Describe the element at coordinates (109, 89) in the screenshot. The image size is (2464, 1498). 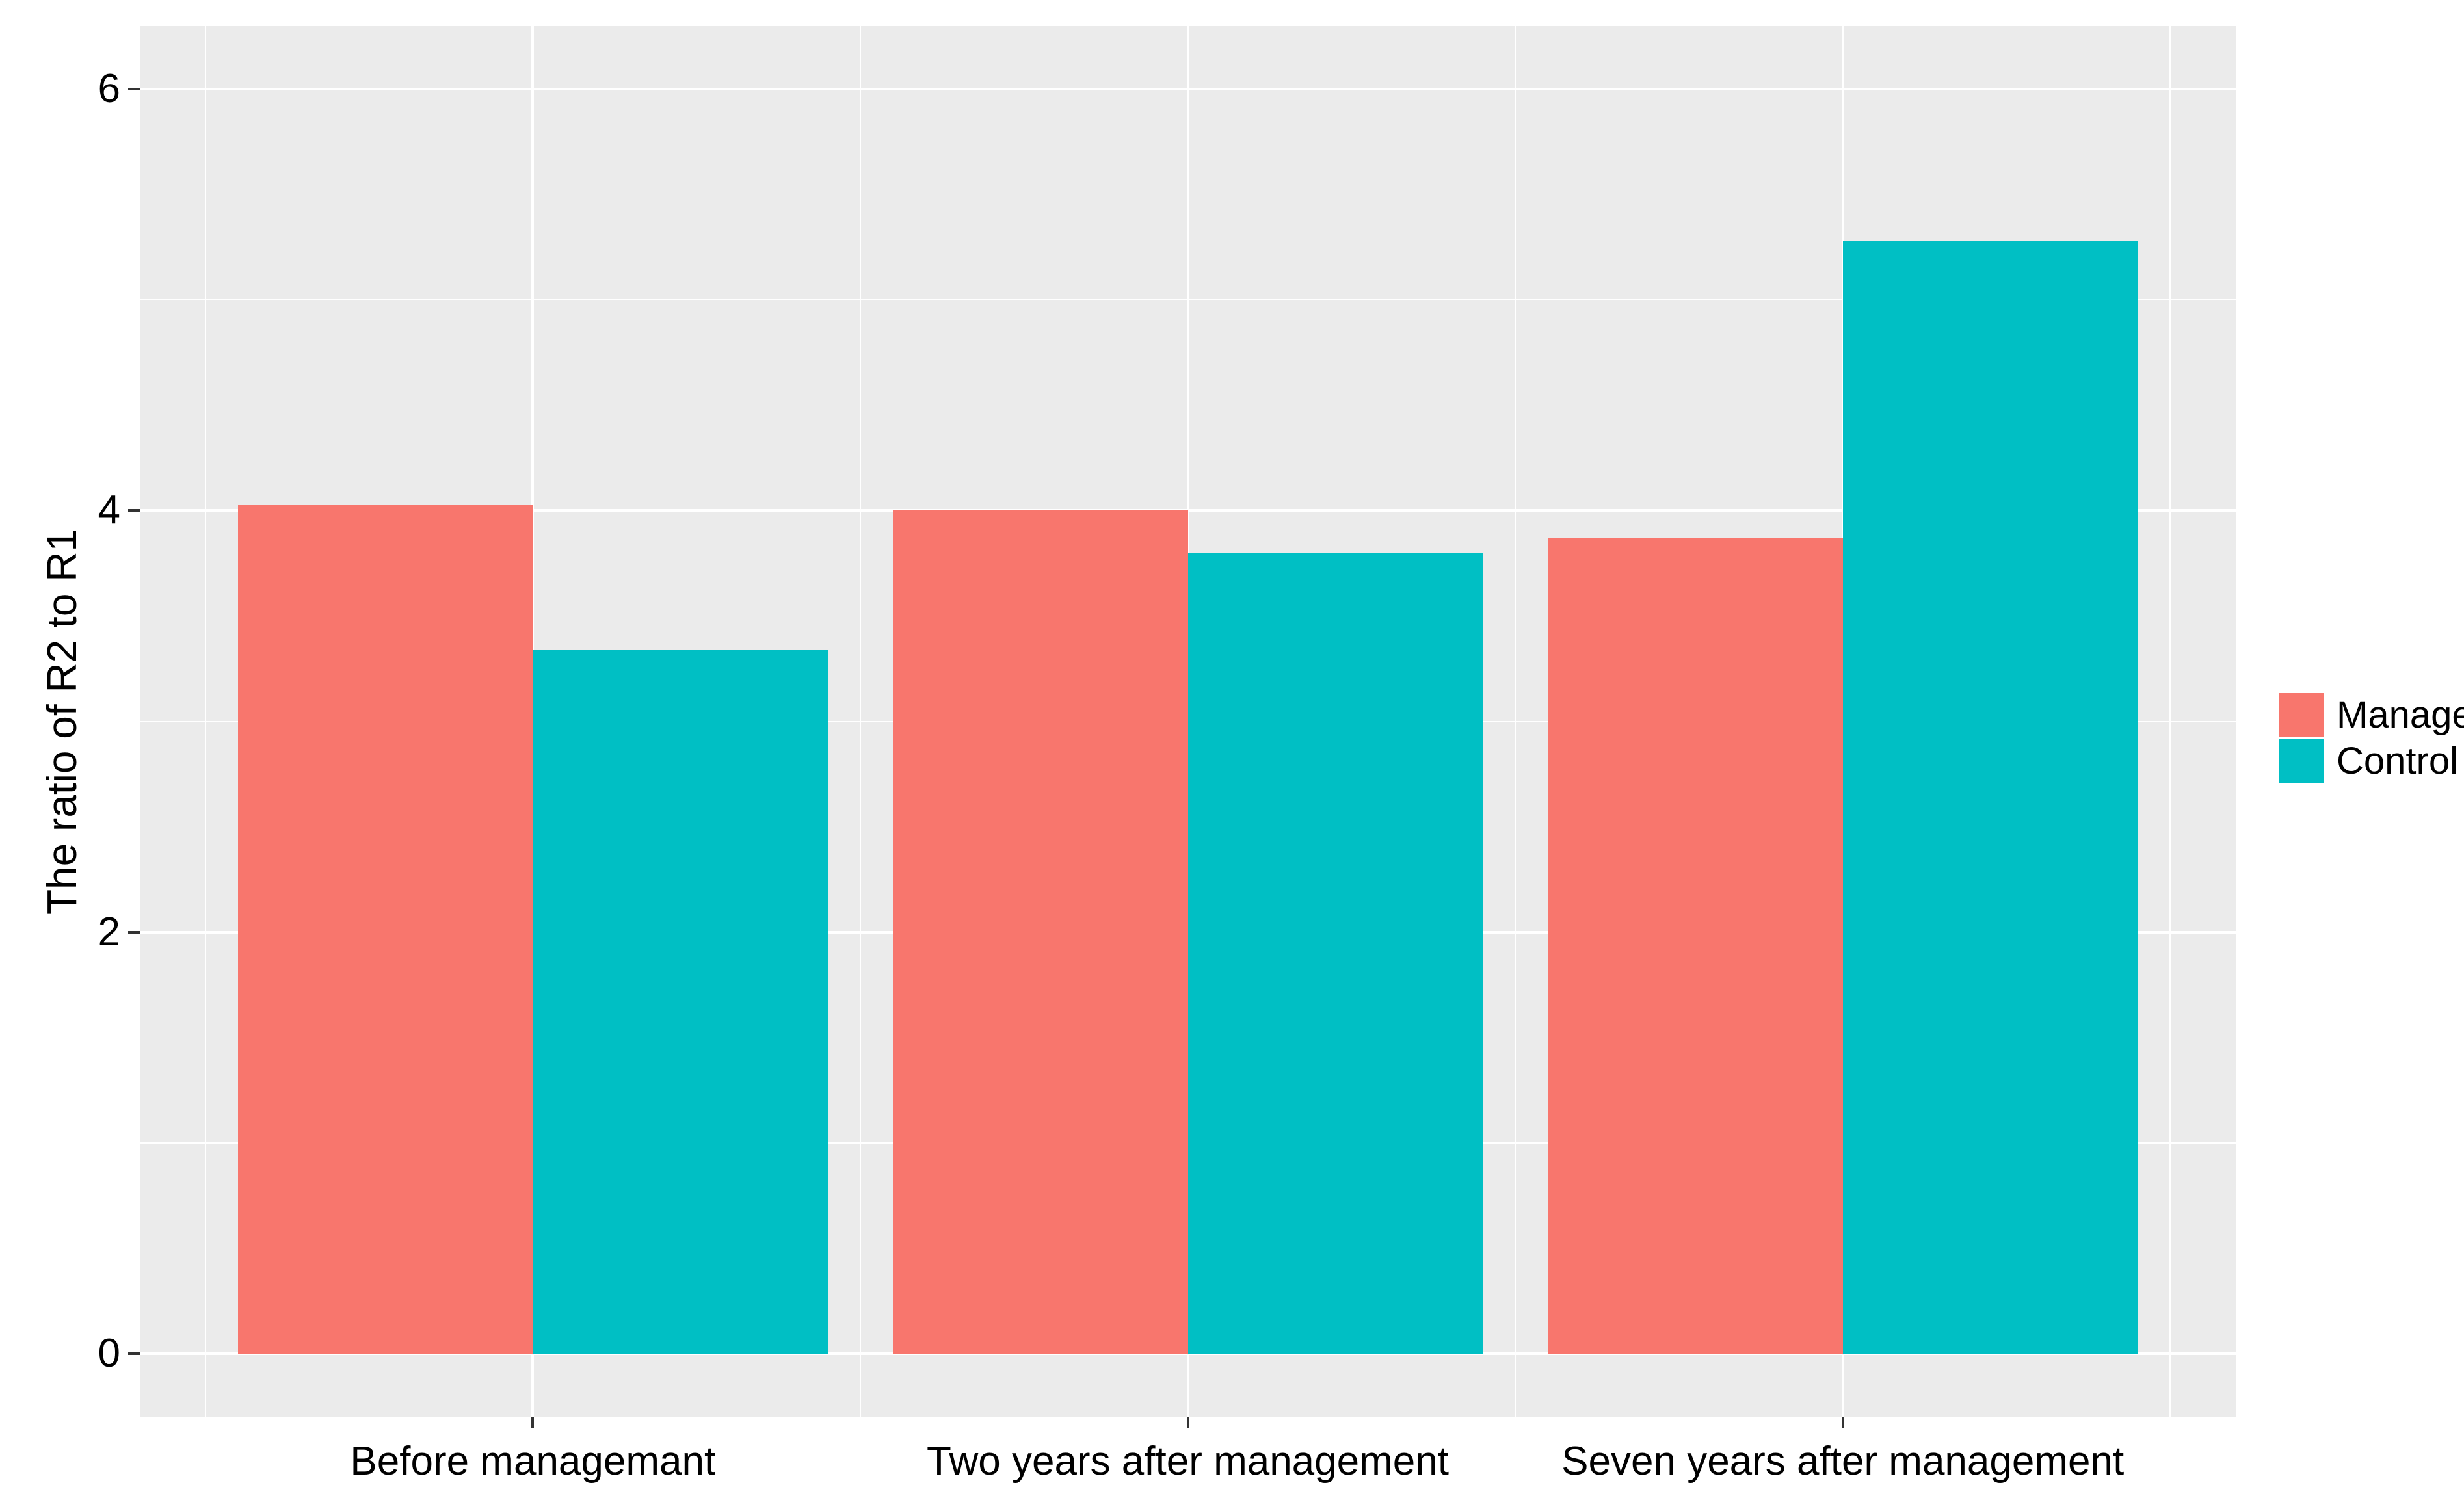
I see `y-tick-label-6: 6` at that location.